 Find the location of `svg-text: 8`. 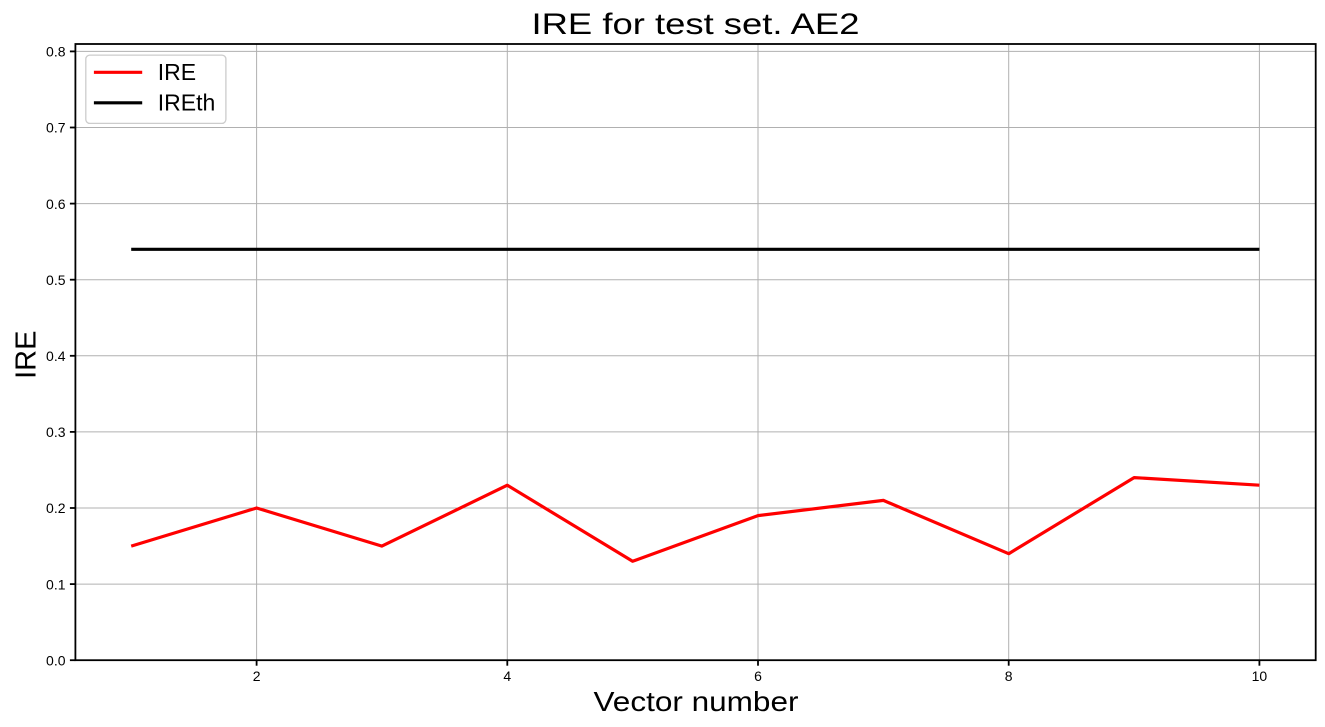

svg-text: 8 is located at coordinates (1009, 676).